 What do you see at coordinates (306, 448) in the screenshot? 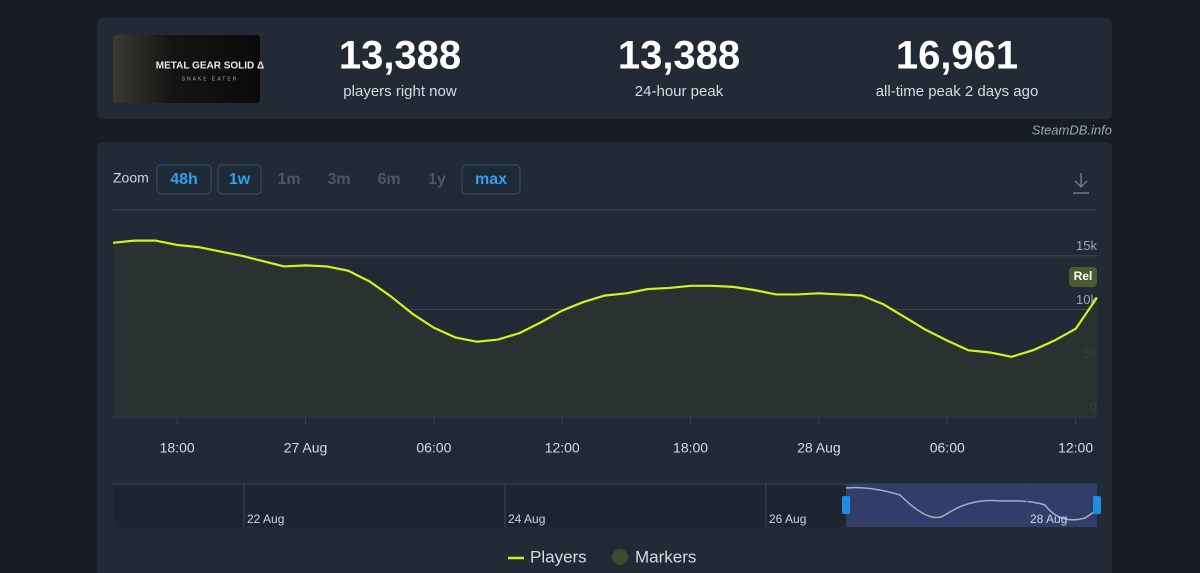
I see `x-tick-label: 27 Aug` at bounding box center [306, 448].